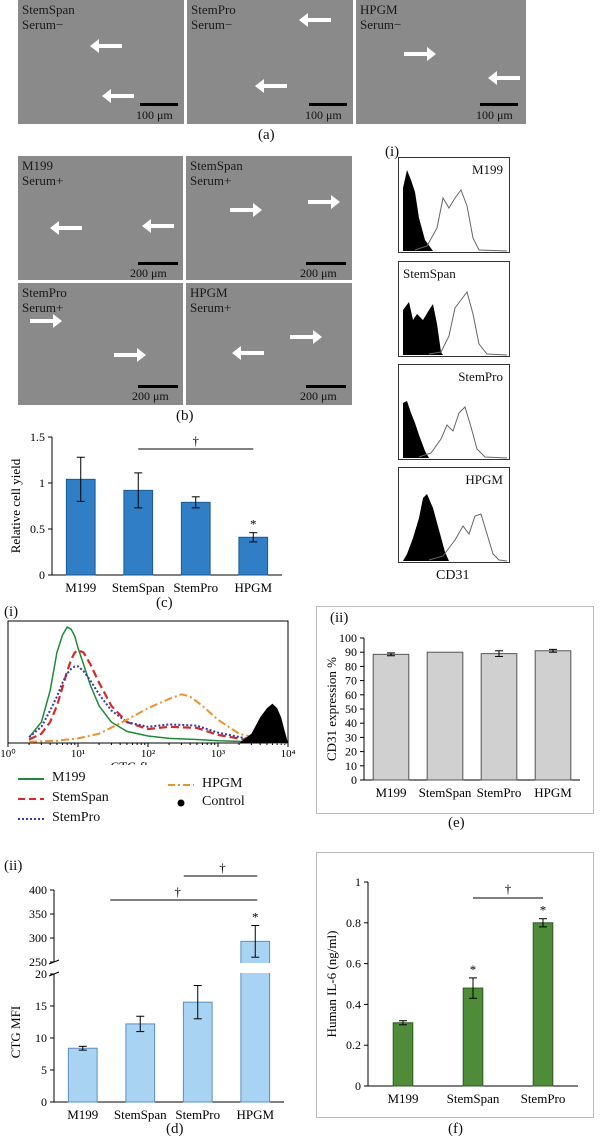  Describe the element at coordinates (351, 723) in the screenshot. I see `y-tick-label: 40` at that location.